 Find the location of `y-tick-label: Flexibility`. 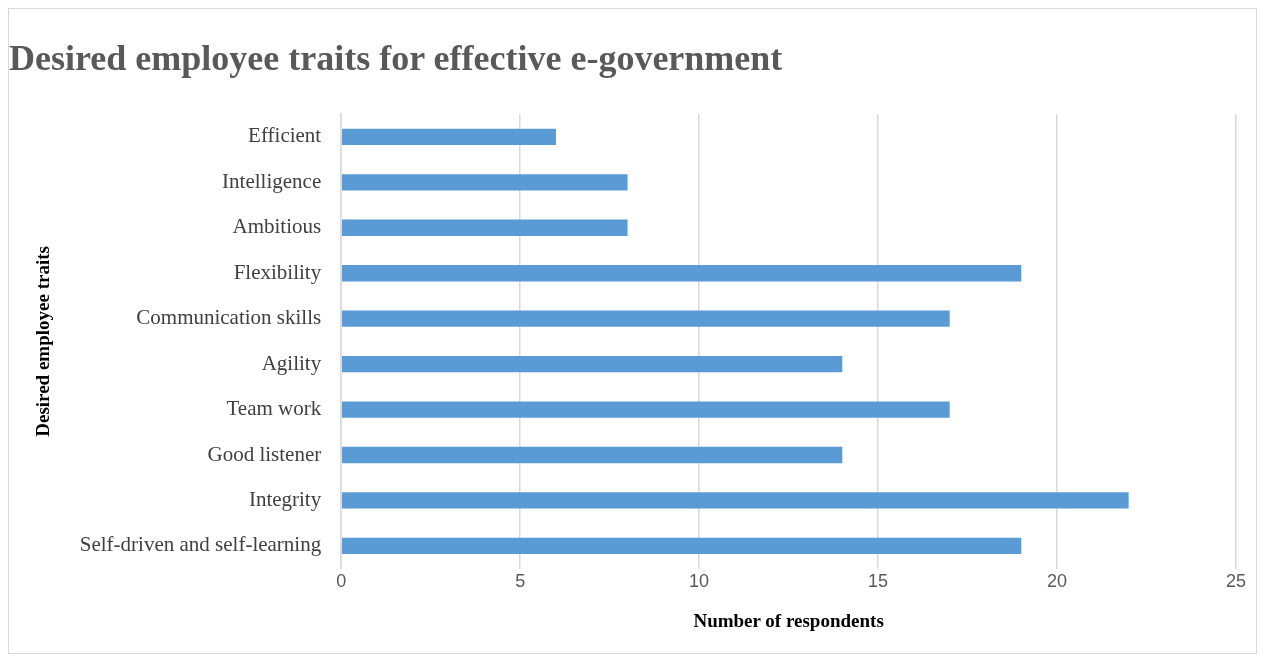

y-tick-label: Flexibility is located at coordinates (277, 271).